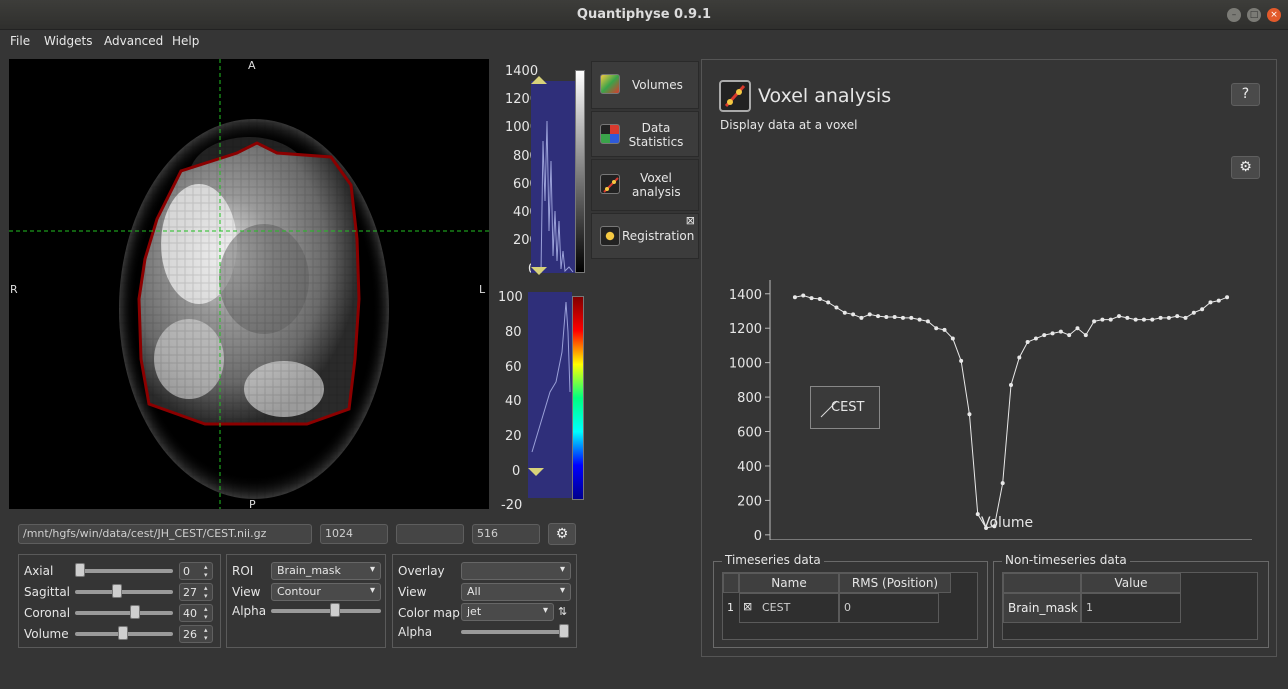 This screenshot has height=689, width=1288. I want to click on nontimeseries-group: Non-timeseries data Value Brain_mask 1, so click(1131, 600).